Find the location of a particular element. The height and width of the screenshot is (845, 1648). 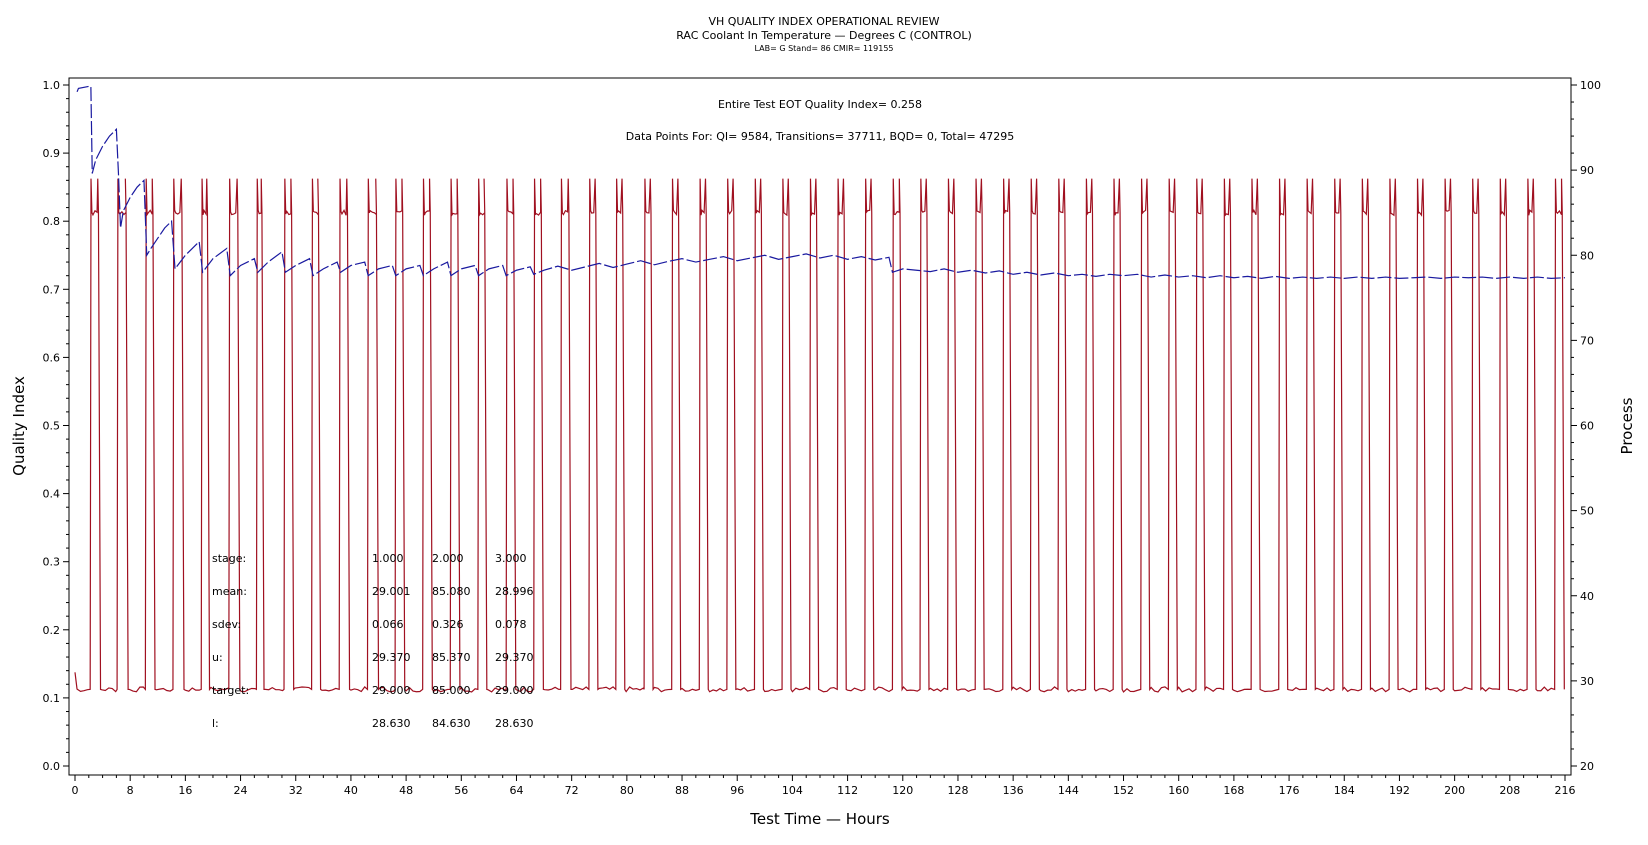

qi-annotation: Entire Test EOT Quality Index= 0.258 is located at coordinates (820, 104).